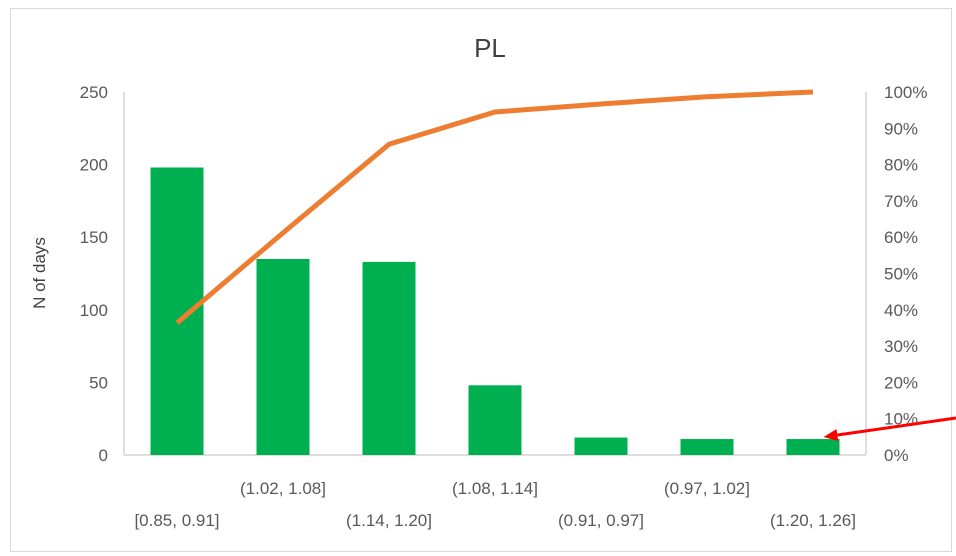 The width and height of the screenshot is (956, 556). Describe the element at coordinates (103, 455) in the screenshot. I see `y-tick-label: 0` at that location.